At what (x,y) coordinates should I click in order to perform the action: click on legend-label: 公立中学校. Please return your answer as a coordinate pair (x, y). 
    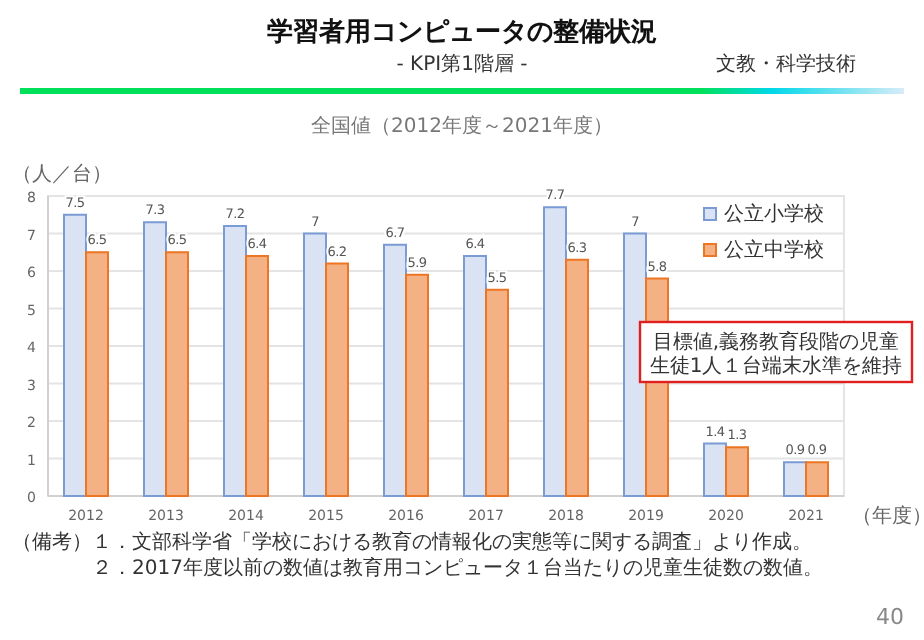
    Looking at the image, I should click on (774, 250).